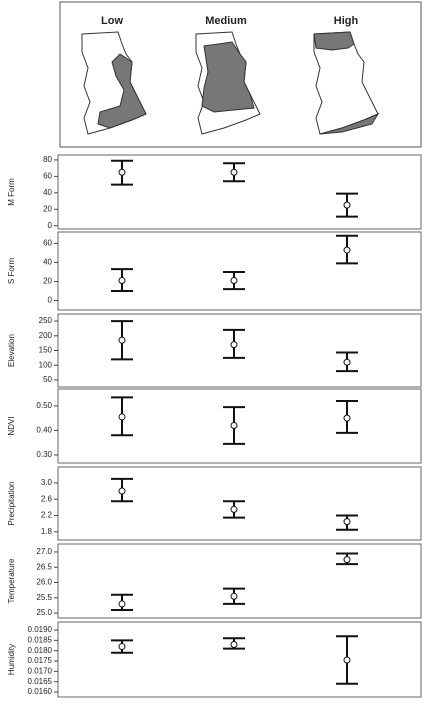 Image resolution: width=430 pixels, height=709 pixels. Describe the element at coordinates (46, 320) in the screenshot. I see `y-tick-label: 250` at that location.